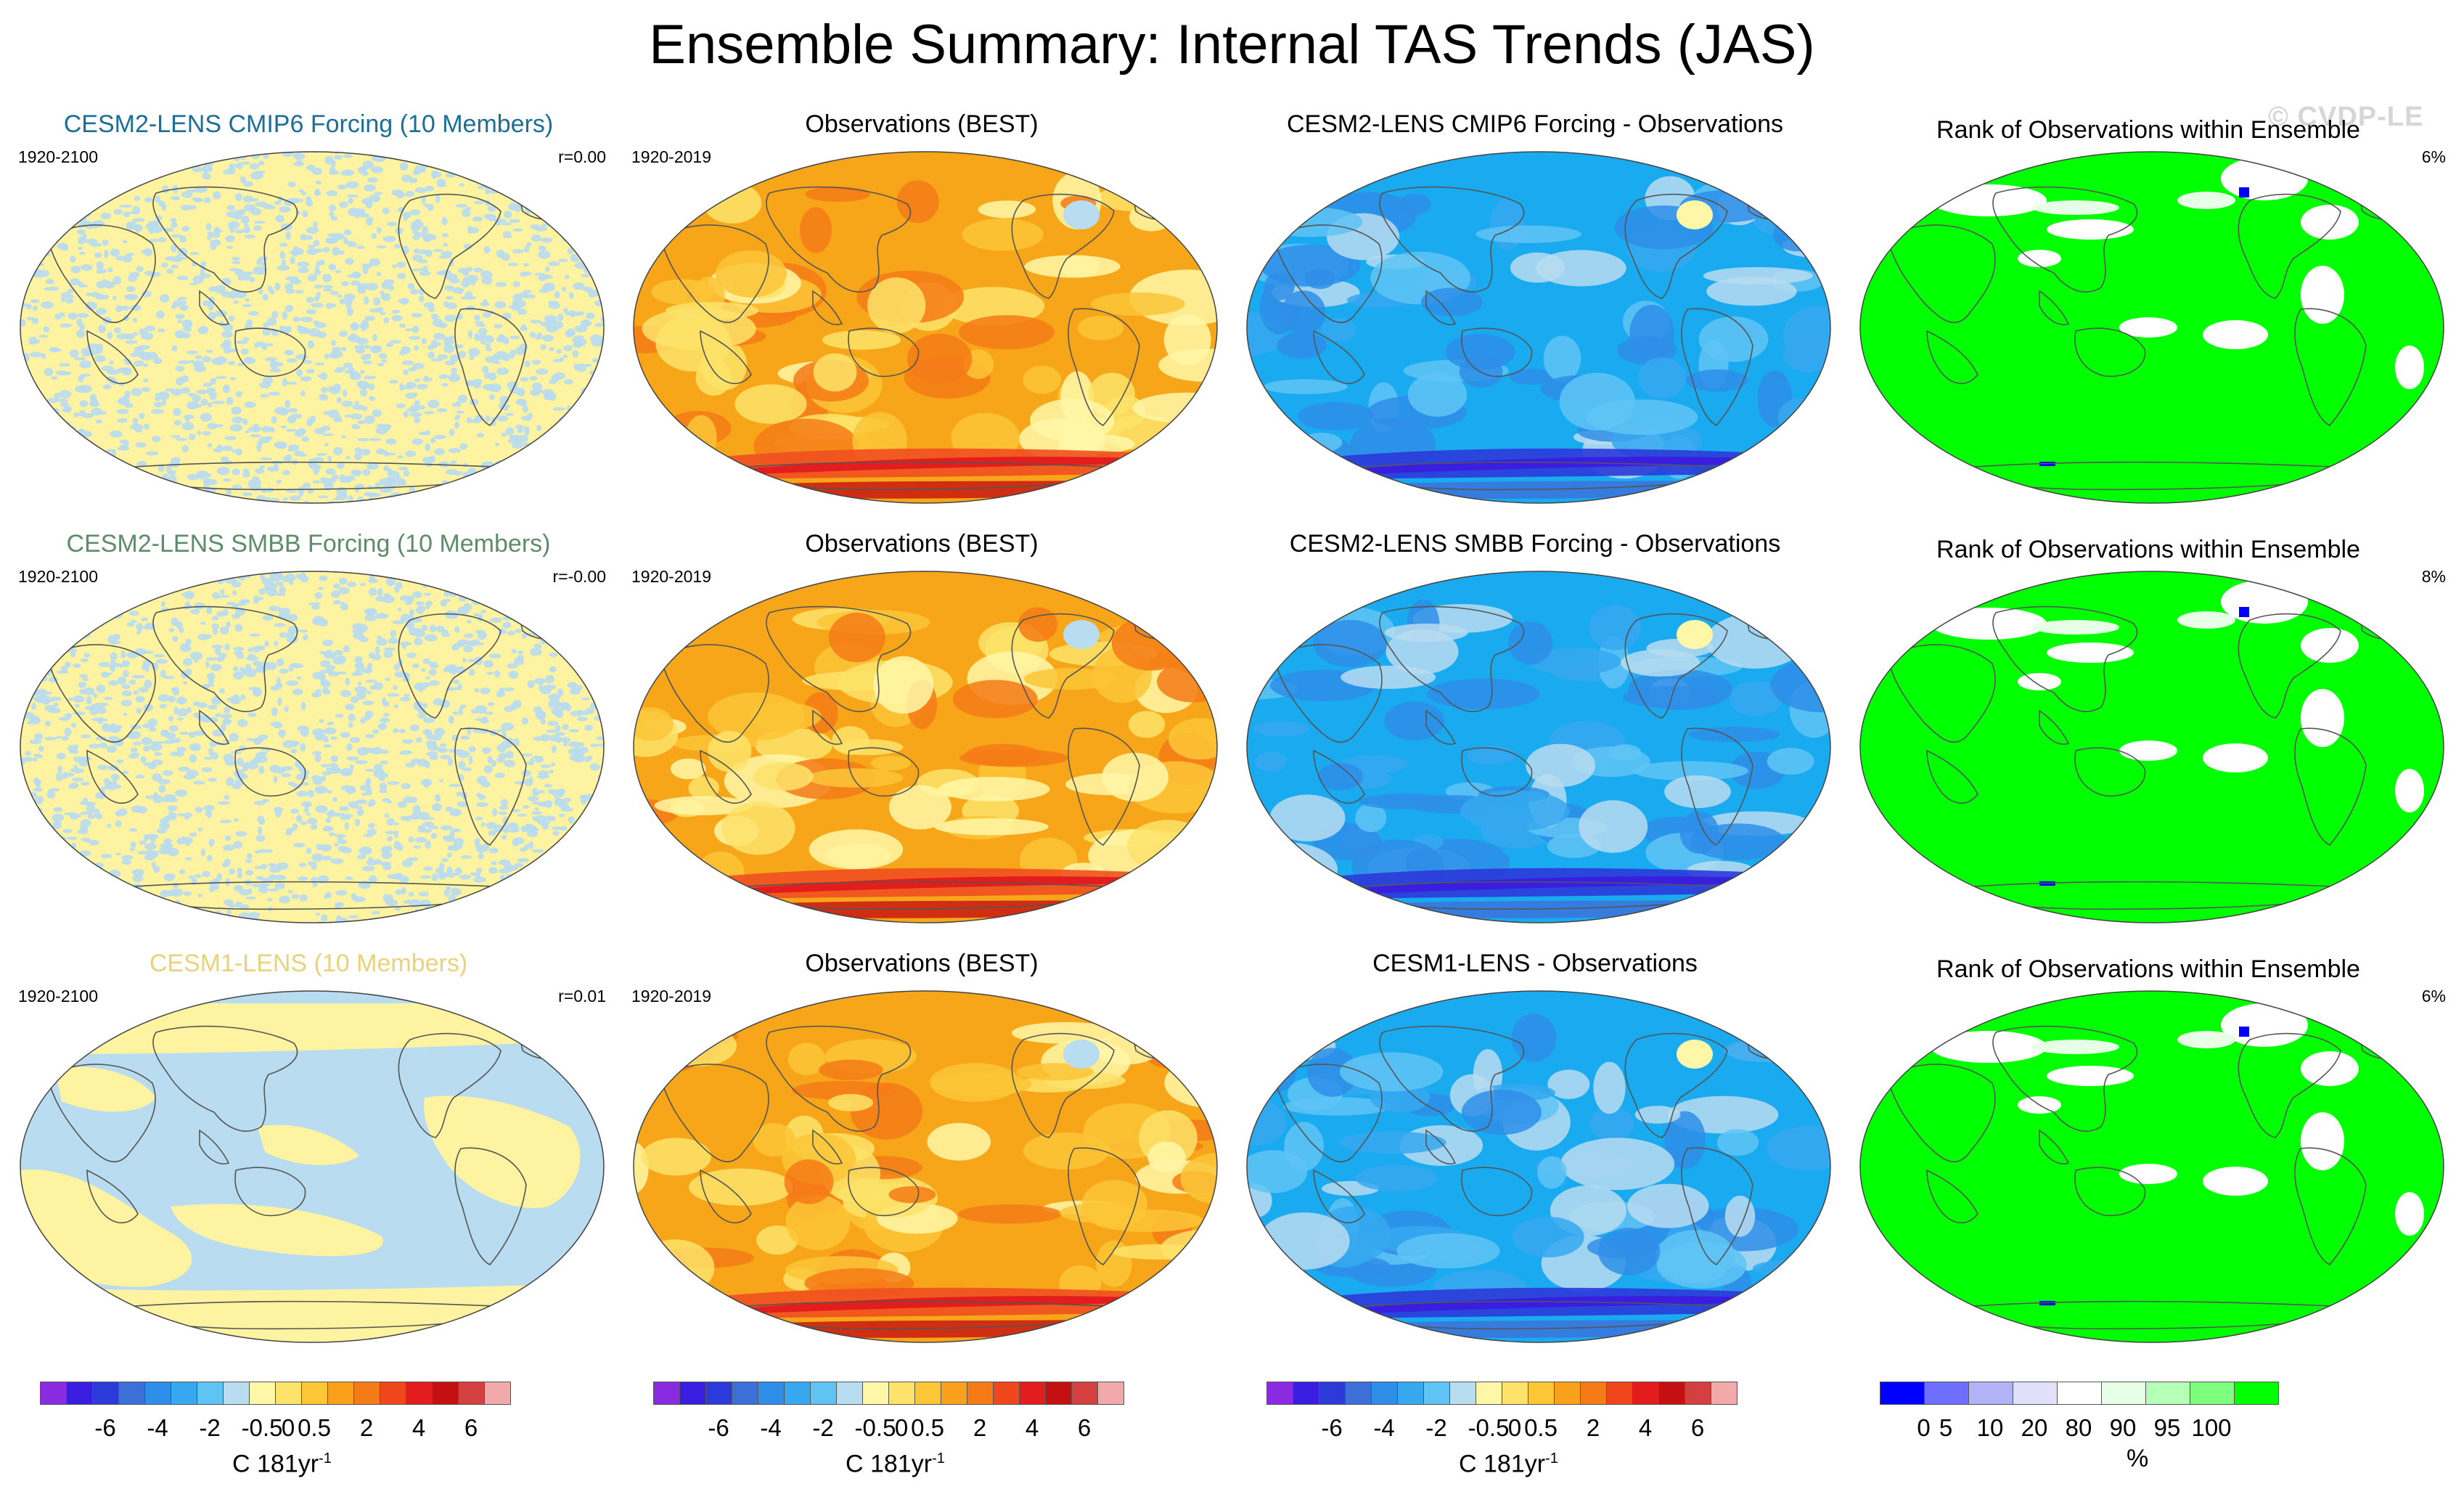  What do you see at coordinates (1502, 1464) in the screenshot?
I see `colorbar-unit-text: C 181yr` at bounding box center [1502, 1464].